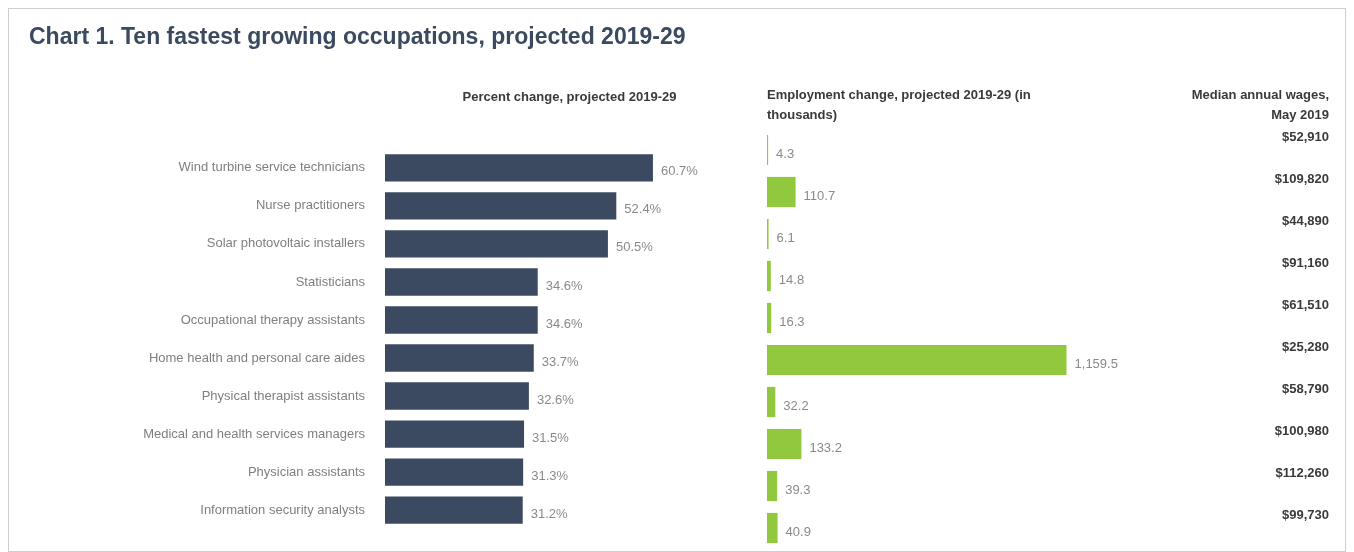 This screenshot has height=552, width=1354. What do you see at coordinates (549, 513) in the screenshot?
I see `data-label: 31.2%` at bounding box center [549, 513].